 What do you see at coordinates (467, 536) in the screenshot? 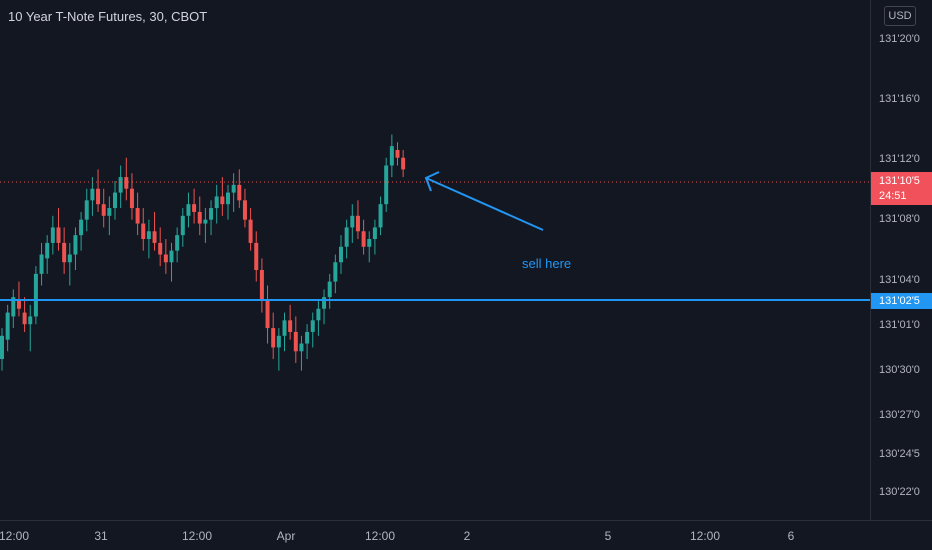
I see `time-axis-label: 2` at bounding box center [467, 536].